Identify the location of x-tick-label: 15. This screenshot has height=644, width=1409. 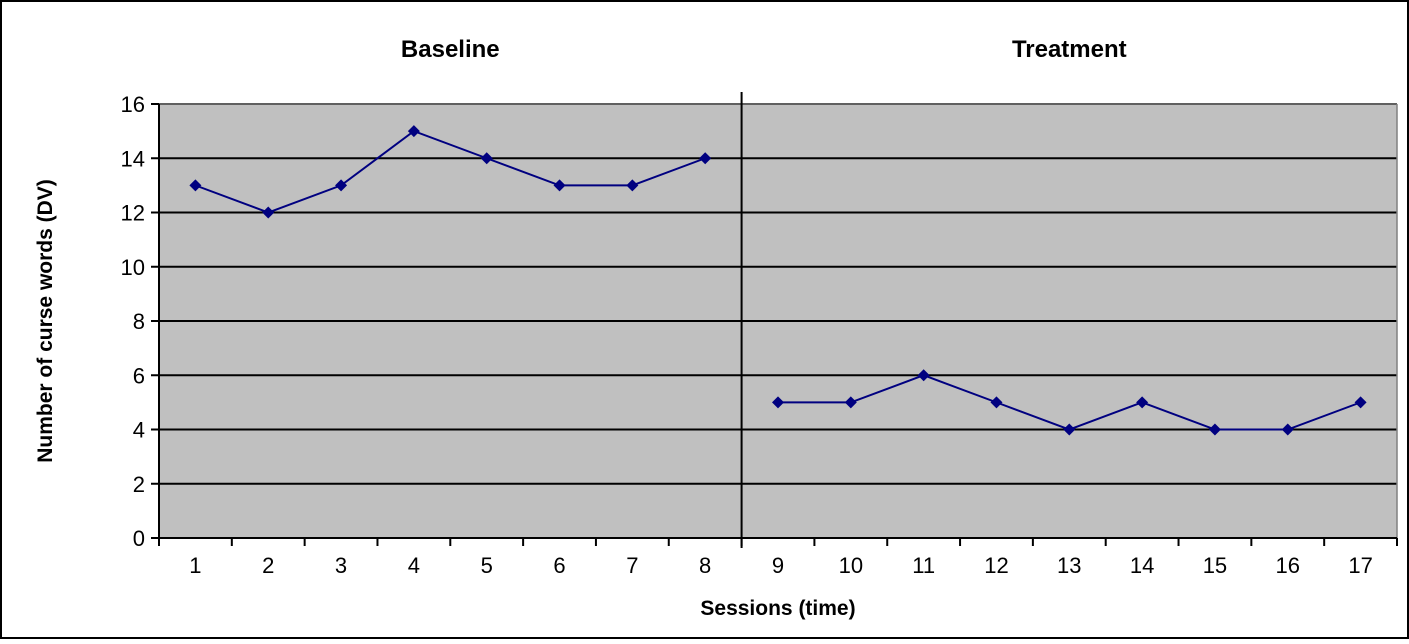
(1215, 565).